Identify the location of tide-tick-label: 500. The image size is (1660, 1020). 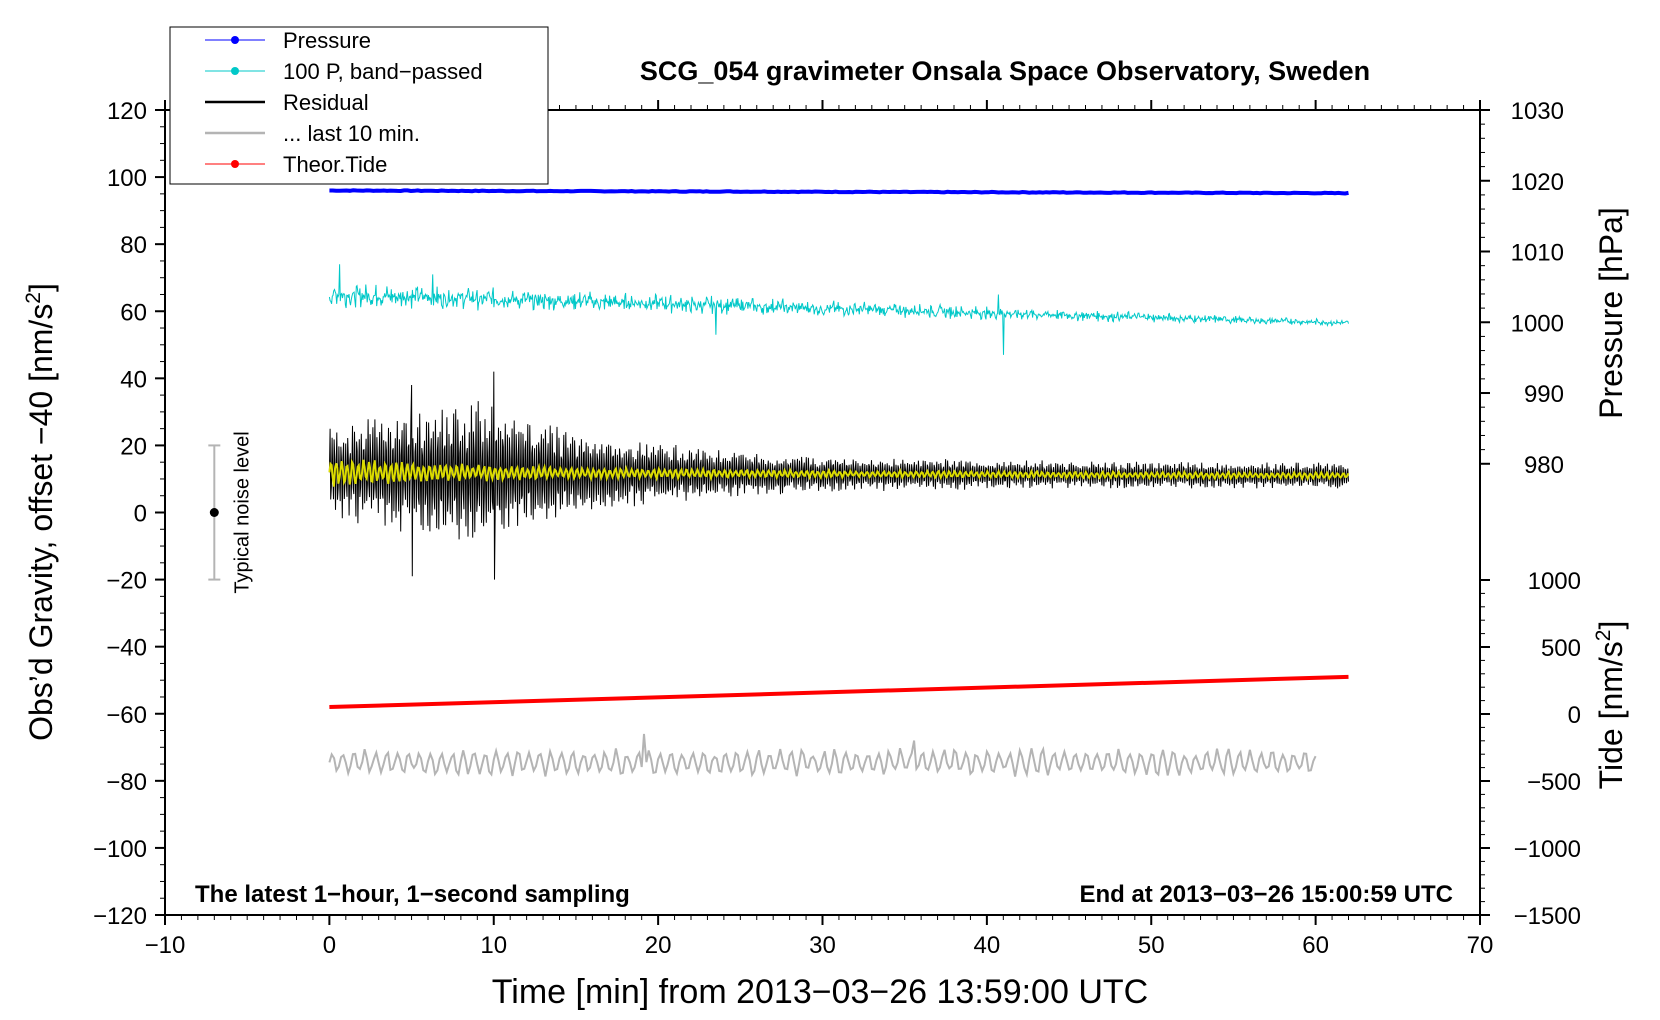
(1561, 648).